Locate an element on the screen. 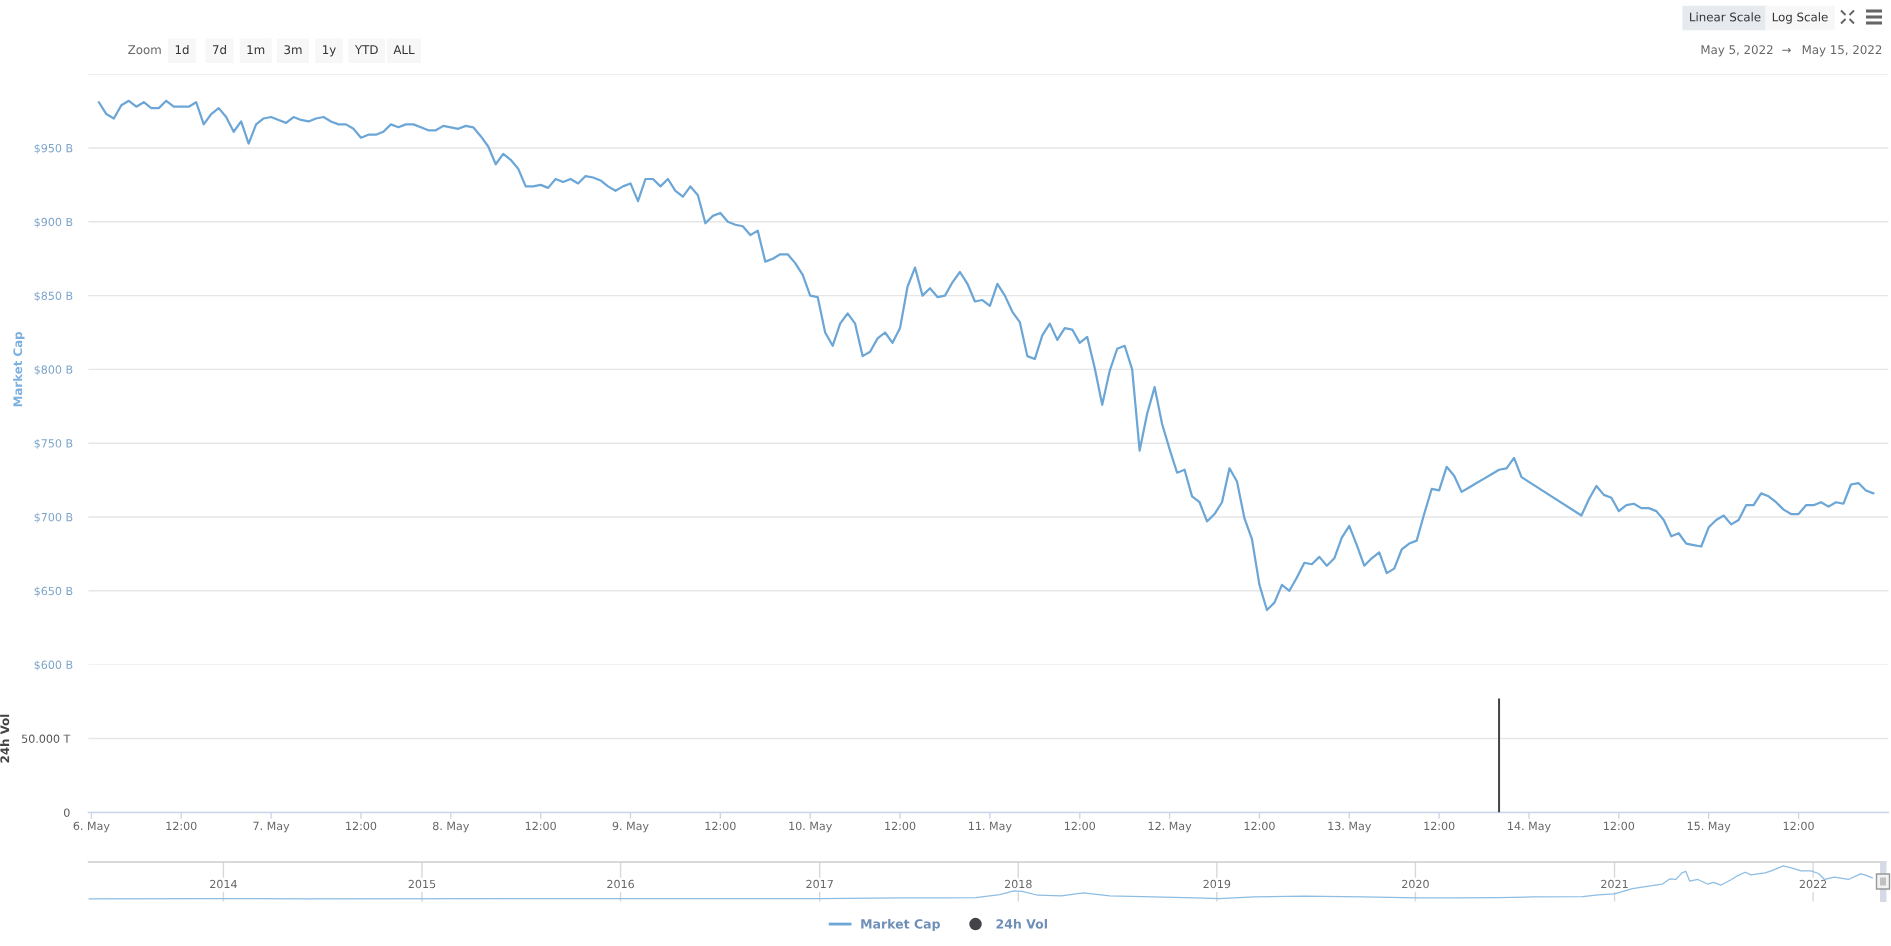  x-tick-label: 14. May is located at coordinates (1529, 827).